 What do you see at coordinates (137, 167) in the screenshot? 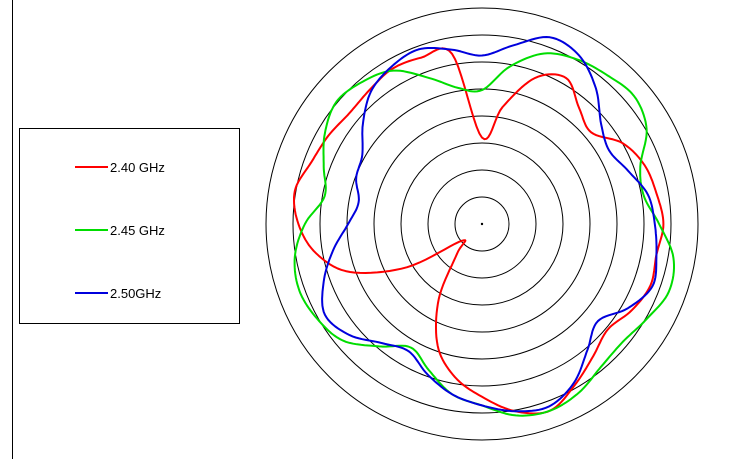
I see `legend-label-0: 2.40 GHz` at bounding box center [137, 167].